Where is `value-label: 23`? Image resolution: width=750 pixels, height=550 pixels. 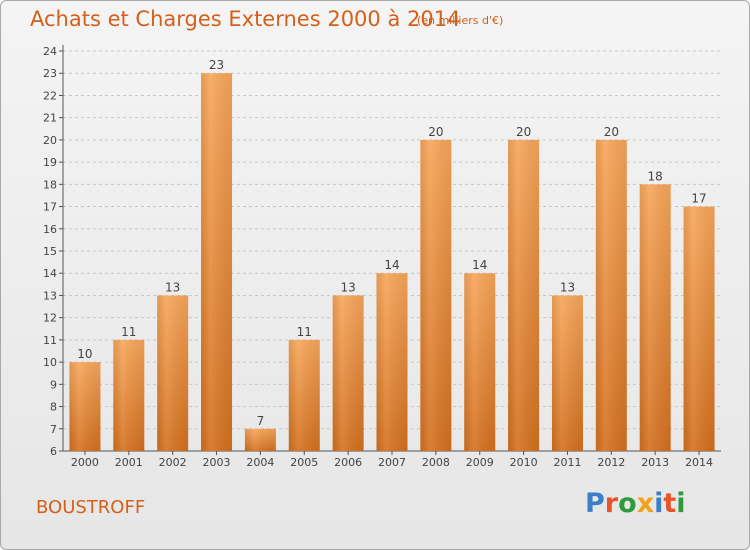 value-label: 23 is located at coordinates (216, 65).